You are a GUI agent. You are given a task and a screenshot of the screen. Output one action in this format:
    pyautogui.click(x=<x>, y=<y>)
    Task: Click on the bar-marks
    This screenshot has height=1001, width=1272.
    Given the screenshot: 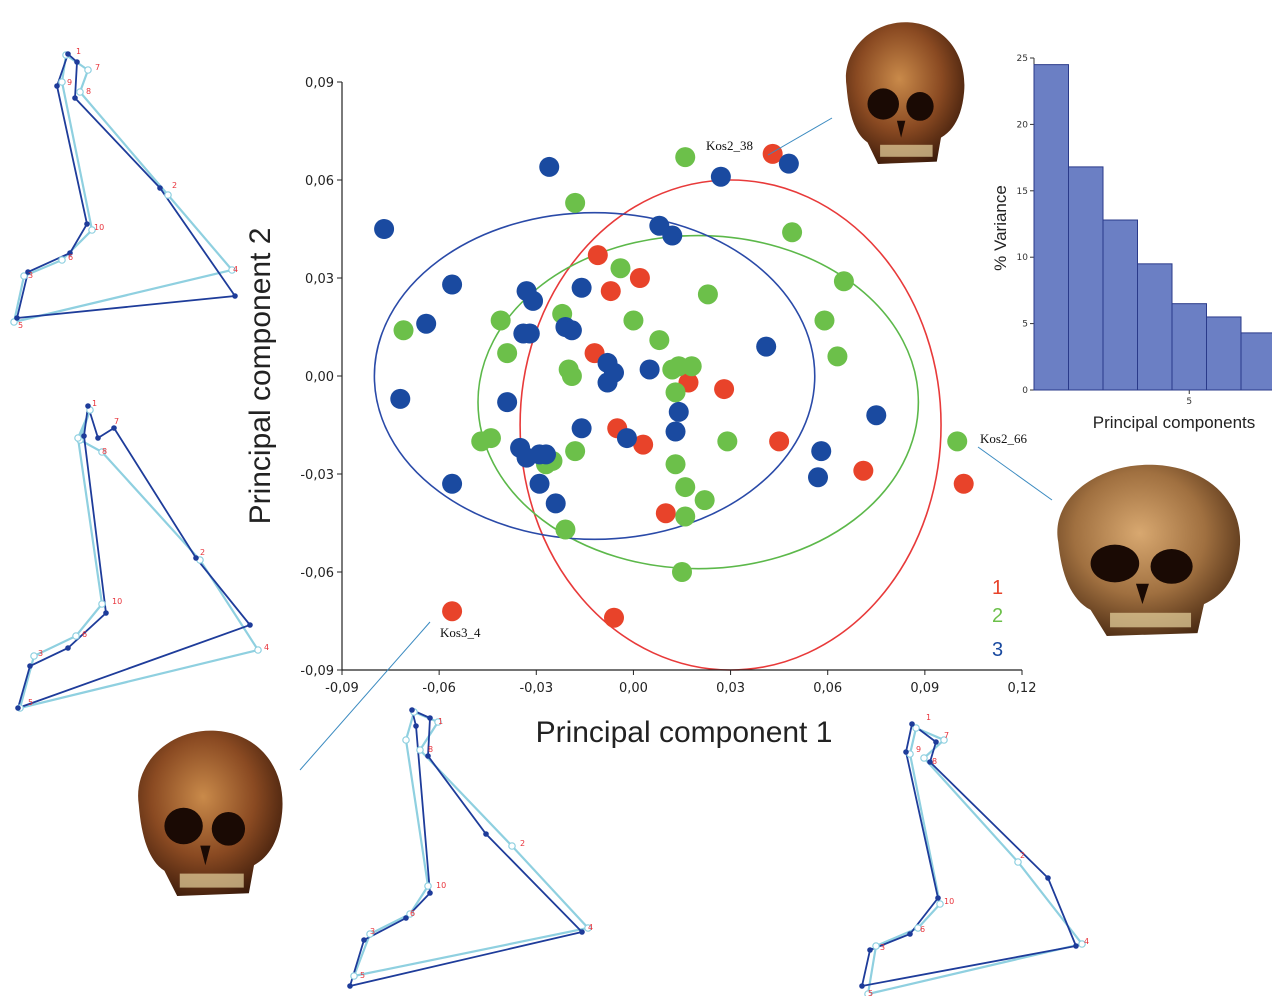 What is the action you would take?
    pyautogui.click(x=1152, y=227)
    